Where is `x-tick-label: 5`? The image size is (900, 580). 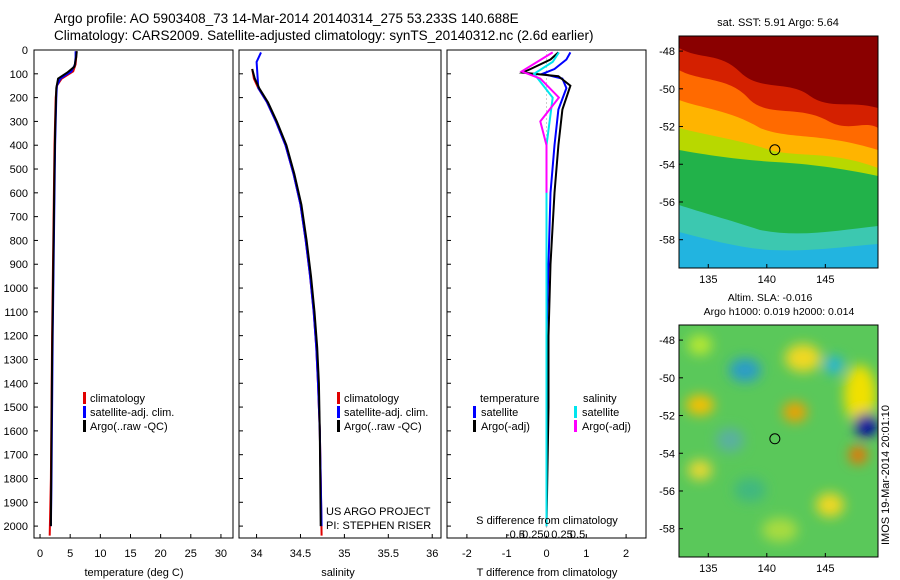
x-tick-label: 5 is located at coordinates (70, 554).